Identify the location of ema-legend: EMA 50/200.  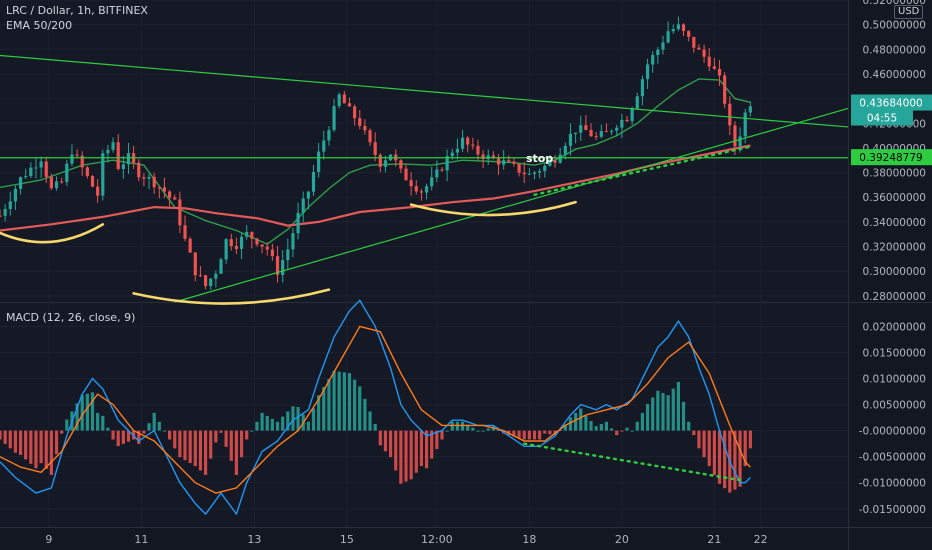
(39, 25).